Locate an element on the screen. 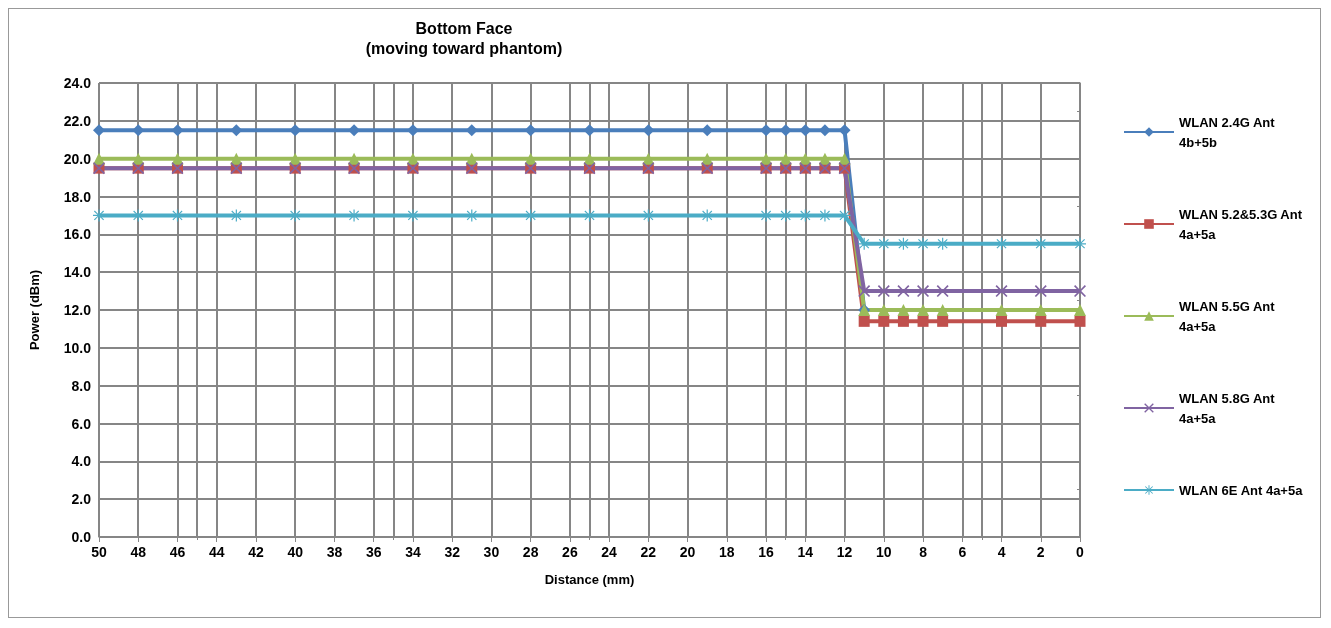 This screenshot has height=628, width=1331. x-tick-label: 40 is located at coordinates (295, 552).